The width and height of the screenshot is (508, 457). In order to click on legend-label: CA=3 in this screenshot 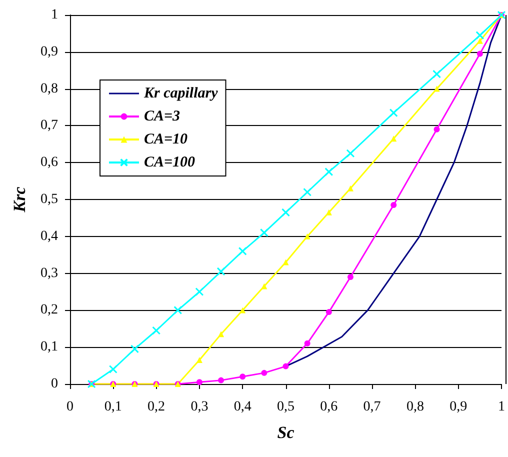, I will do `click(162, 116)`.